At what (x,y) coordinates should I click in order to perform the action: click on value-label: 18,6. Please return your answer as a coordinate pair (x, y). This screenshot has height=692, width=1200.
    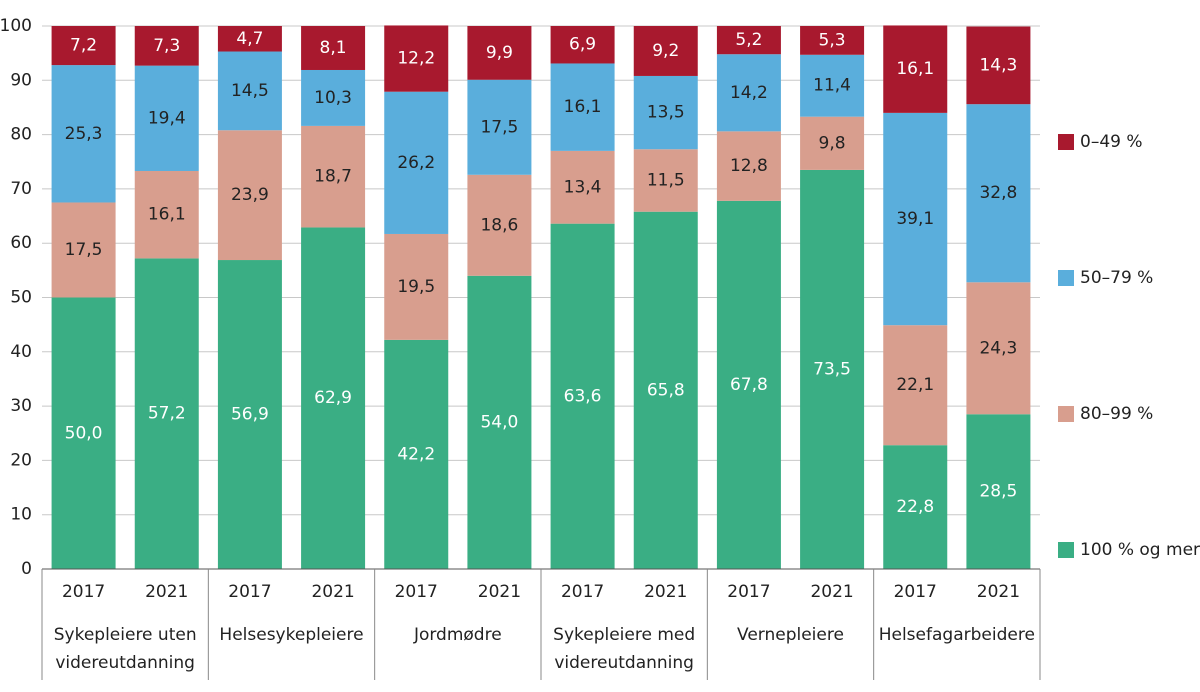
    Looking at the image, I should click on (499, 225).